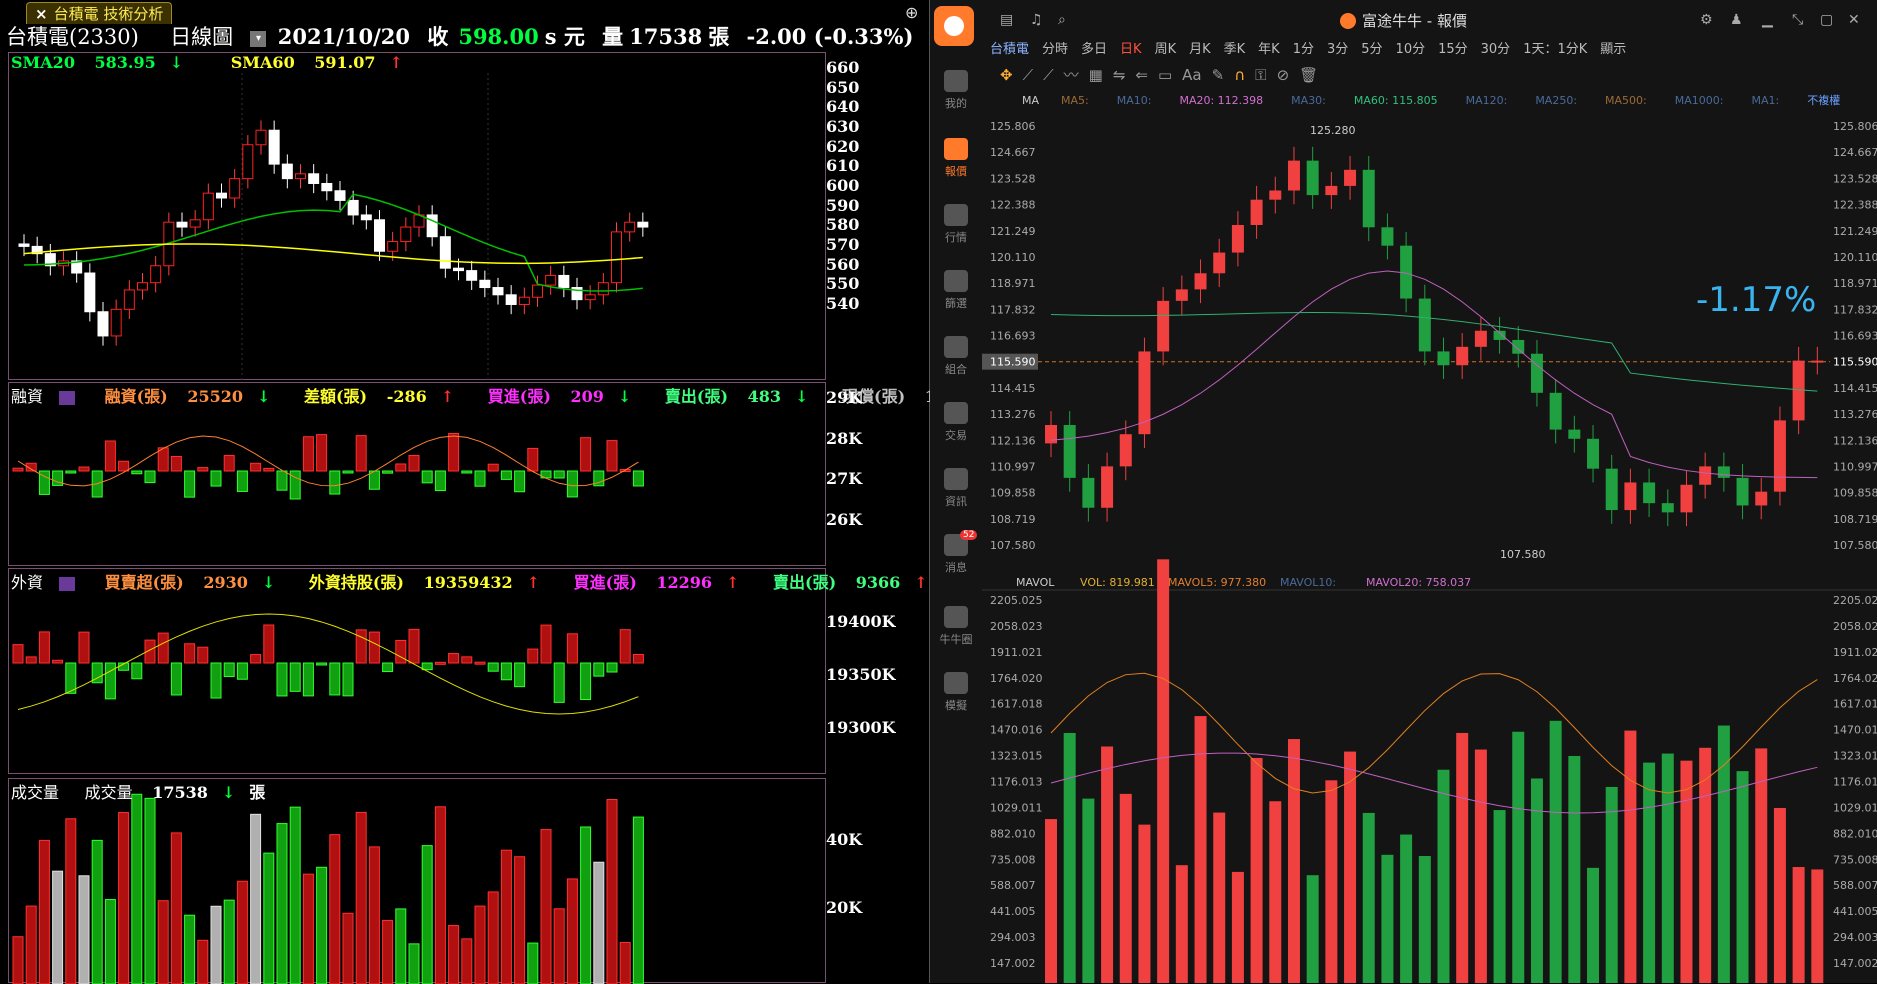 This screenshot has width=1877, height=984. Describe the element at coordinates (1165, 75) in the screenshot. I see `rect-tool-icon: ▭` at that location.